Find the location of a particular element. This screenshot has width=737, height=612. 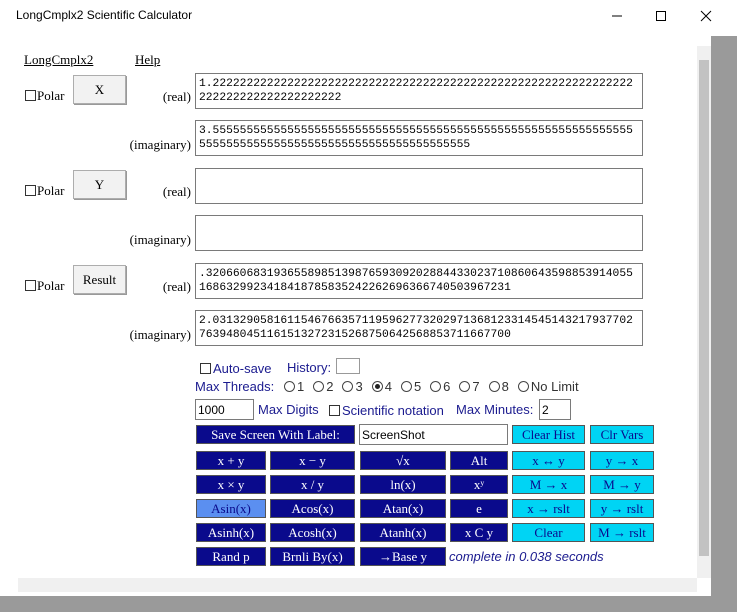

calc-button: ln(x) is located at coordinates (403, 484).